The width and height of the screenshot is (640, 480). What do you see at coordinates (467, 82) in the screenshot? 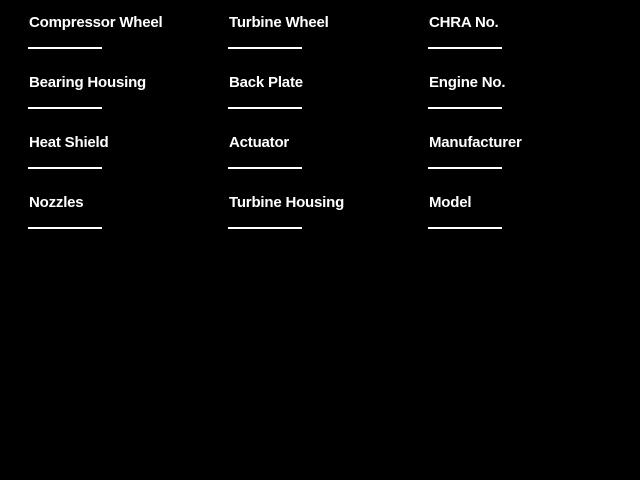
I see `field-label: Engine No.` at bounding box center [467, 82].